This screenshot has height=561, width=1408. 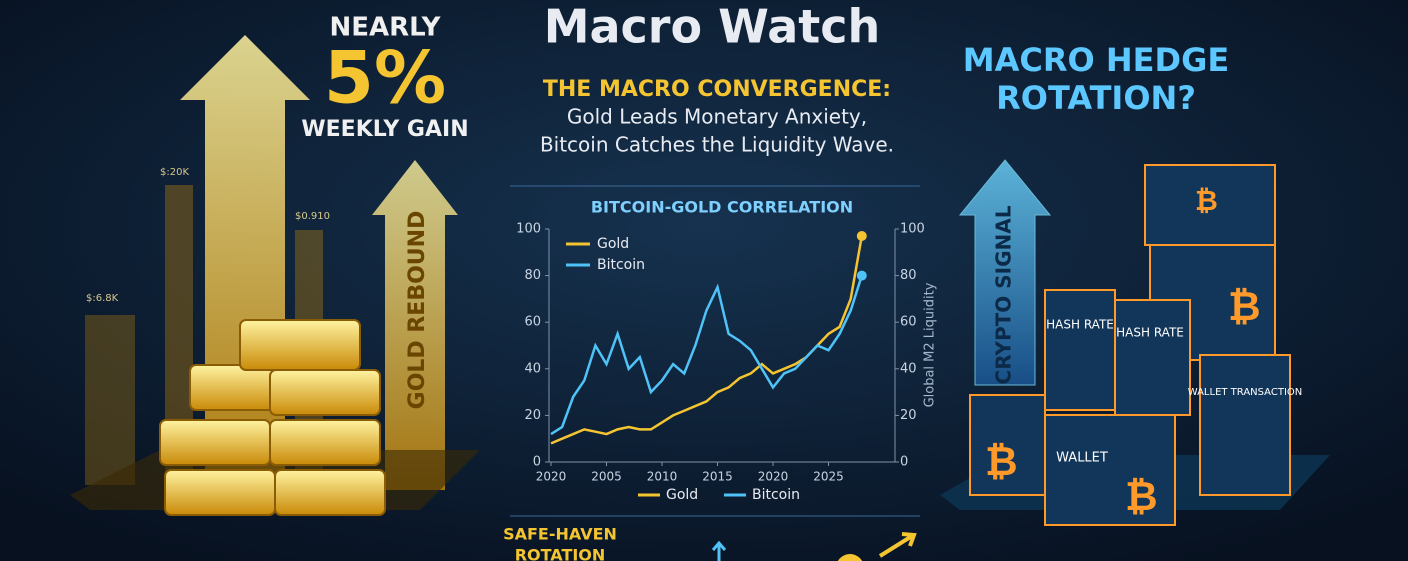 What do you see at coordinates (528, 229) in the screenshot?
I see `y-tick-label: 100` at bounding box center [528, 229].